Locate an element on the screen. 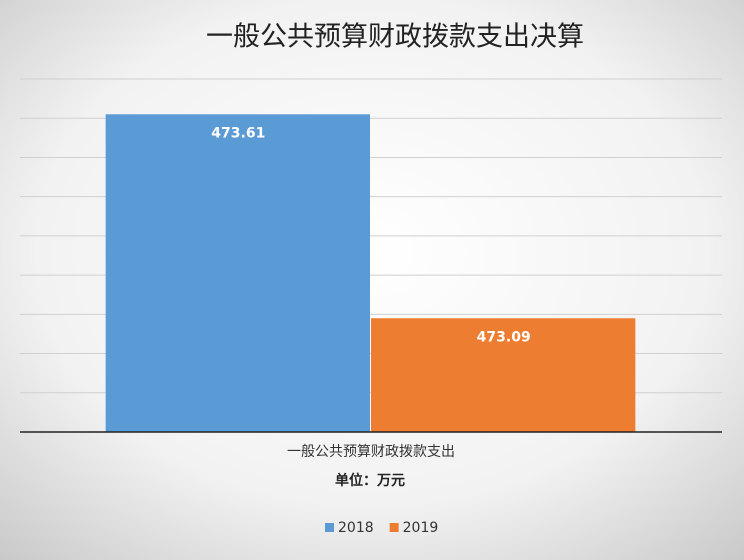  bar is located at coordinates (503, 375).